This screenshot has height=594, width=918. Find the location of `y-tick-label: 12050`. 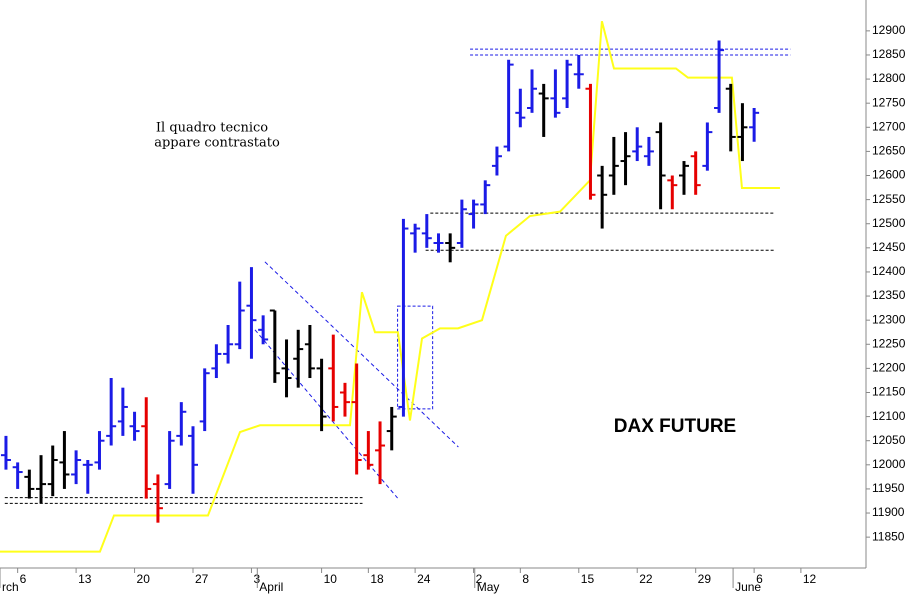

y-tick-label: 12050 is located at coordinates (889, 440).